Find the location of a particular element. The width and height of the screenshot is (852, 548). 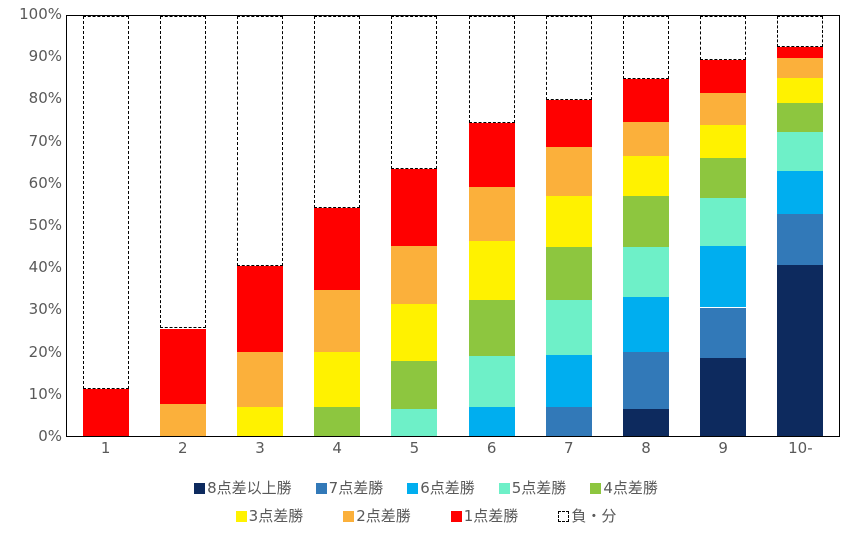

legend-item-label: 7点差勝 is located at coordinates (356, 487).